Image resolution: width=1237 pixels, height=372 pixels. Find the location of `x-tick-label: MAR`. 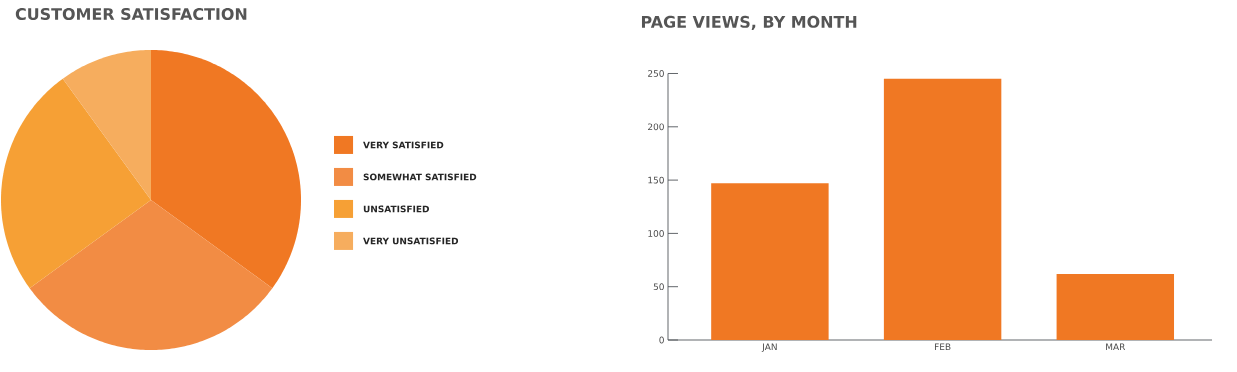

x-tick-label: MAR is located at coordinates (1116, 347).